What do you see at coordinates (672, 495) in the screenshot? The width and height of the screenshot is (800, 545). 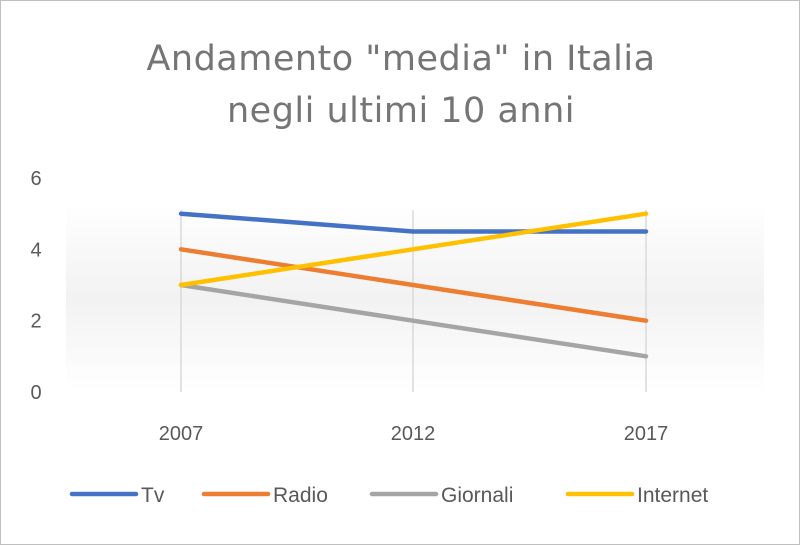 I see `legend-label-internet: Internet` at bounding box center [672, 495].